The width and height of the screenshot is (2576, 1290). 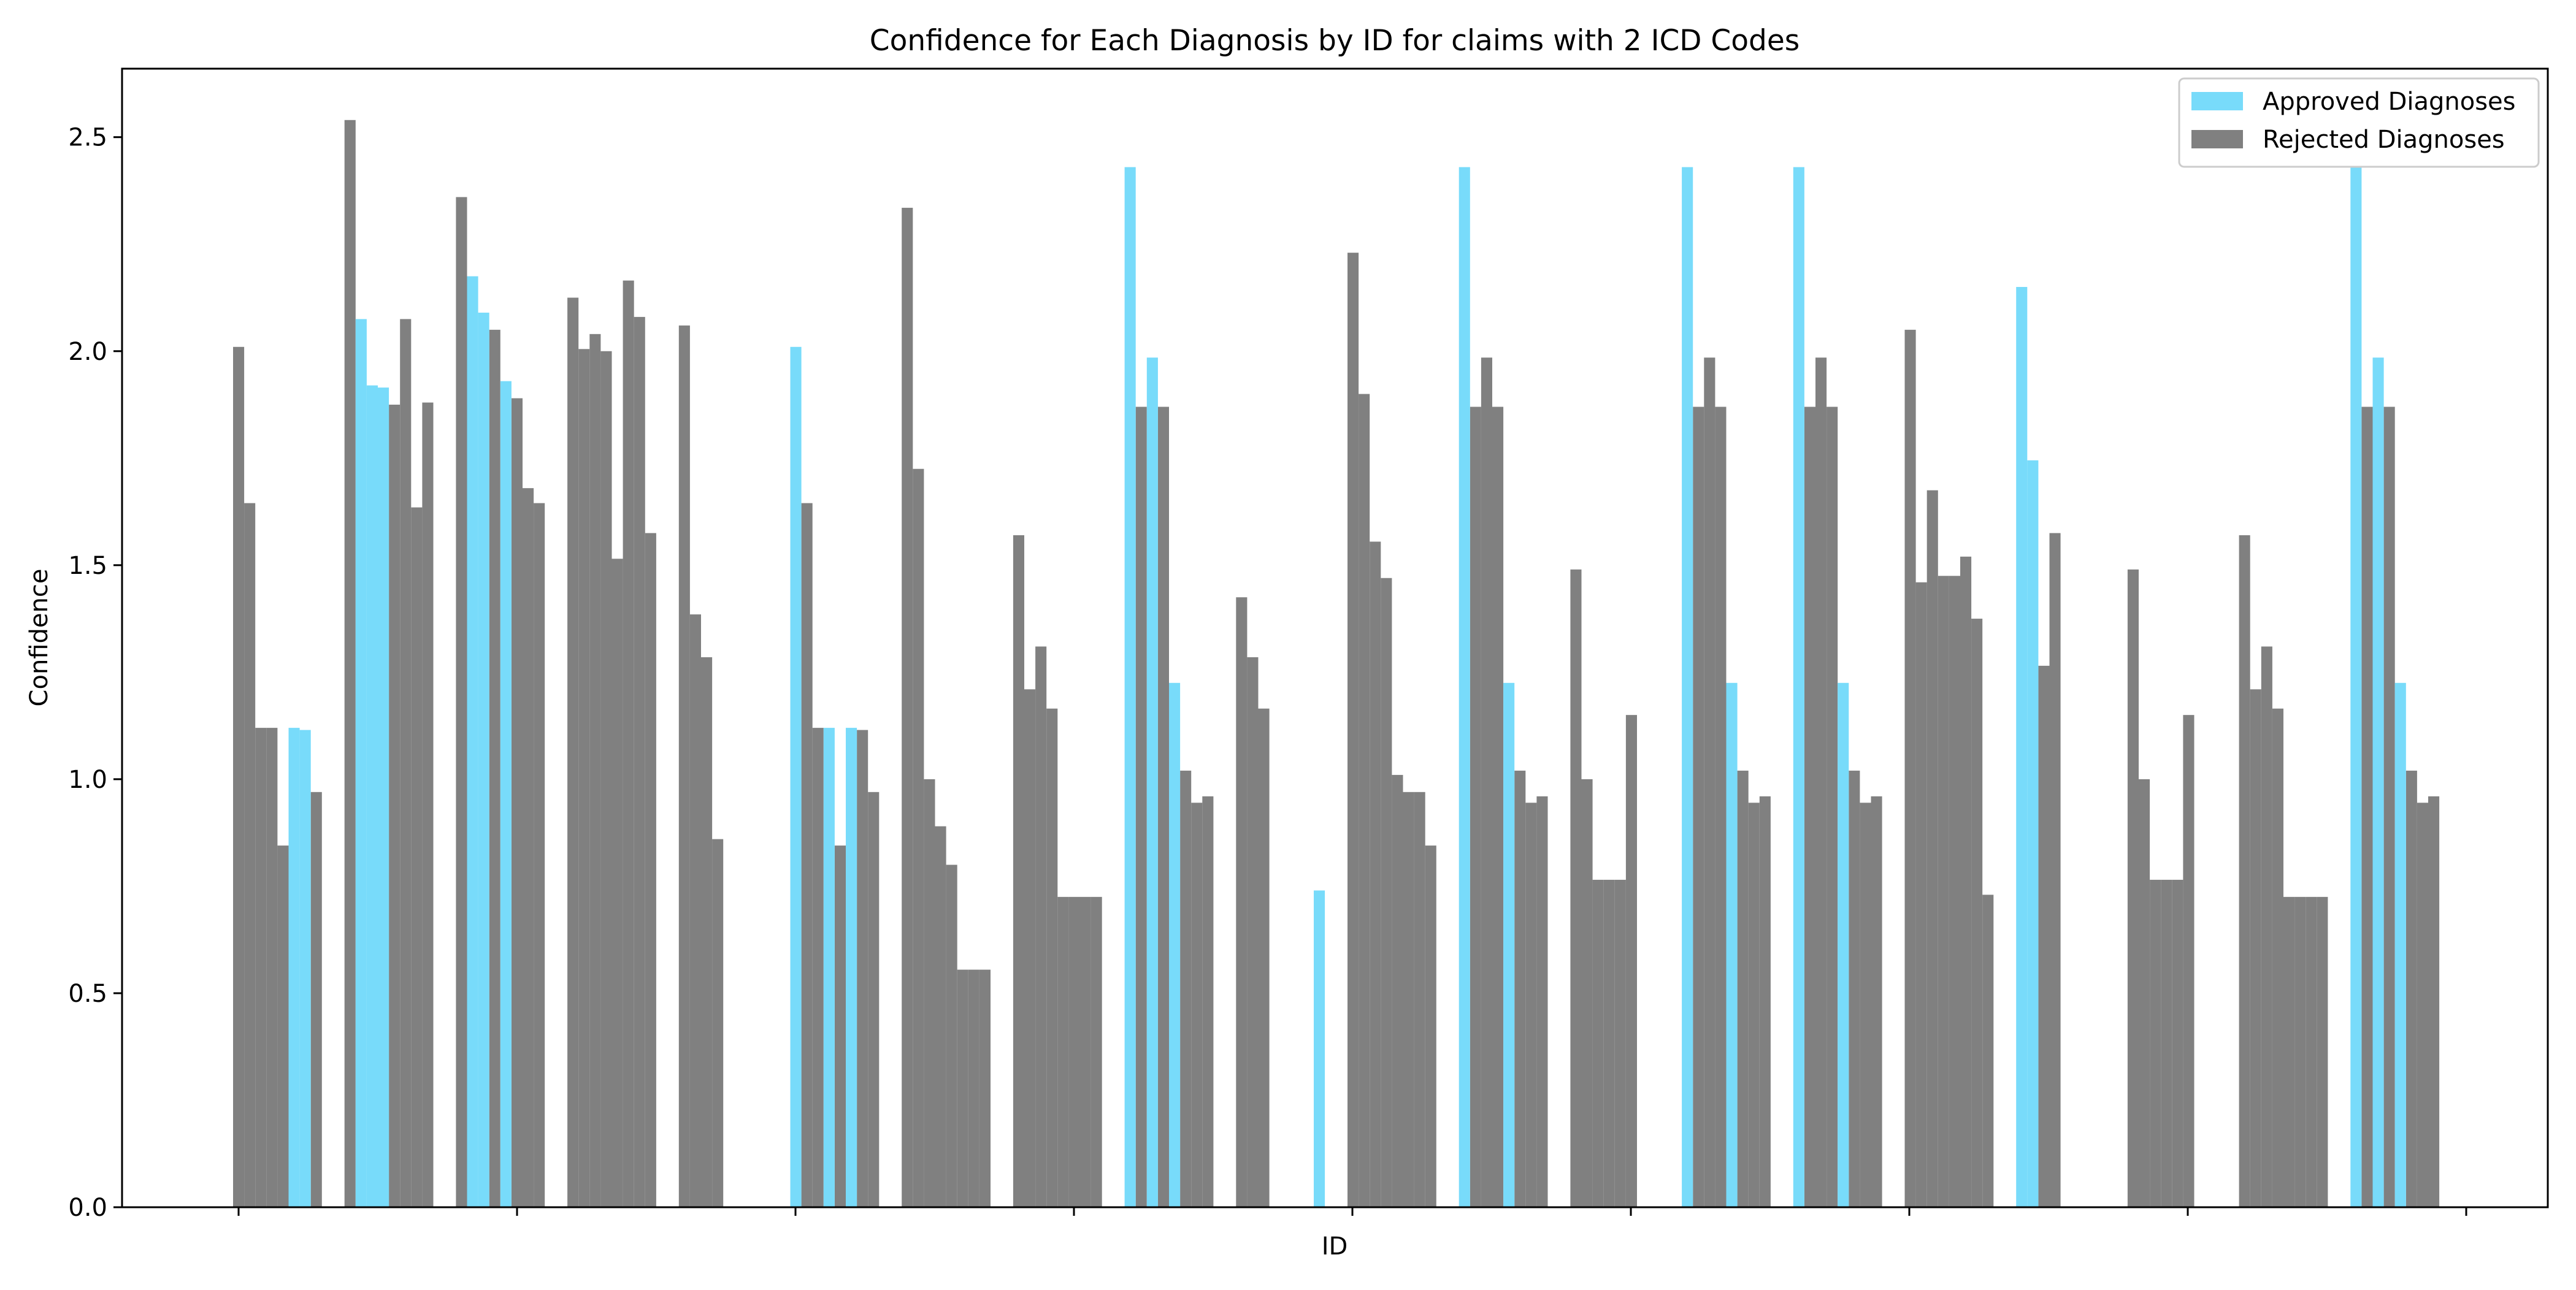 I want to click on x-axis, so click(x=1352, y=1211).